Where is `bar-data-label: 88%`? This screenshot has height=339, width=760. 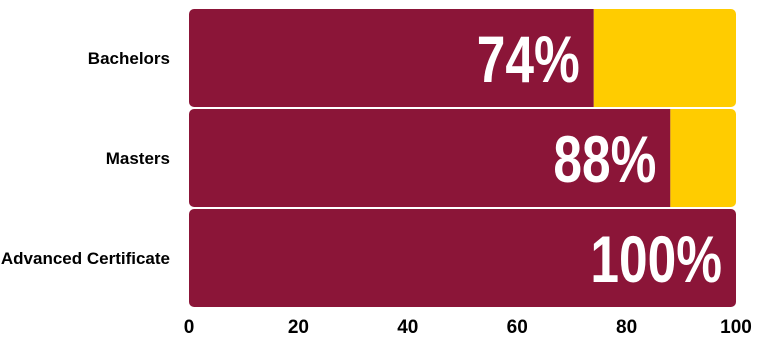 bar-data-label: 88% is located at coordinates (604, 159).